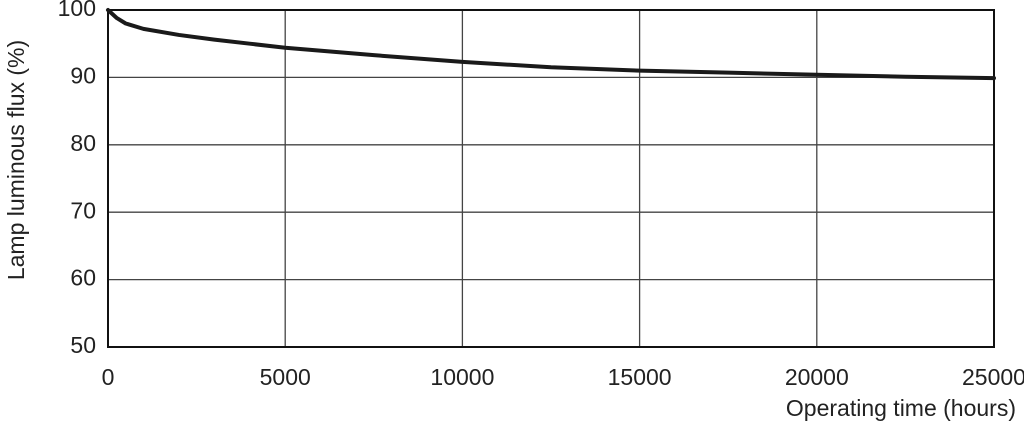 The height and width of the screenshot is (434, 1024). Describe the element at coordinates (993, 377) in the screenshot. I see `x-tick-label: 25000` at that location.